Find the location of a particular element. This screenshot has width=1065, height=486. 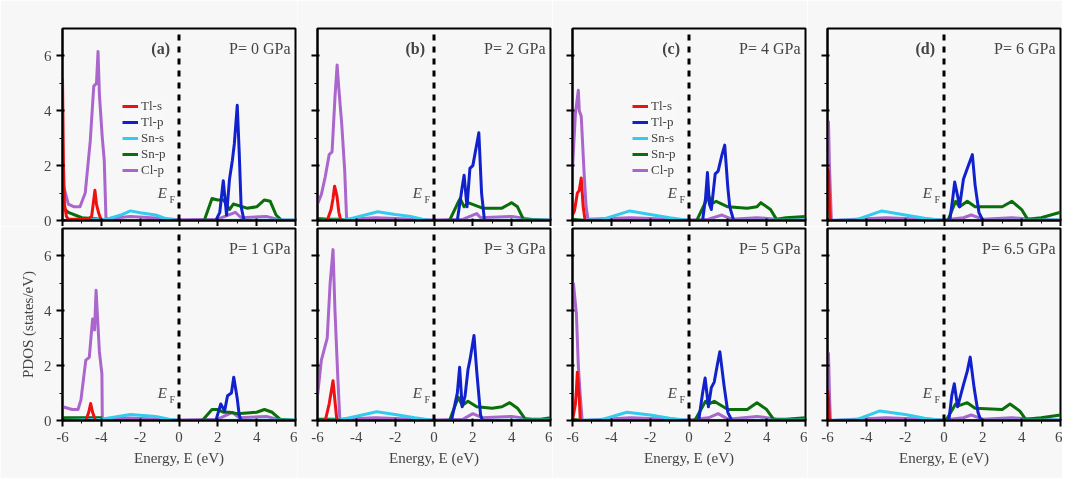

annotation: P= 1 GPa is located at coordinates (260, 249).